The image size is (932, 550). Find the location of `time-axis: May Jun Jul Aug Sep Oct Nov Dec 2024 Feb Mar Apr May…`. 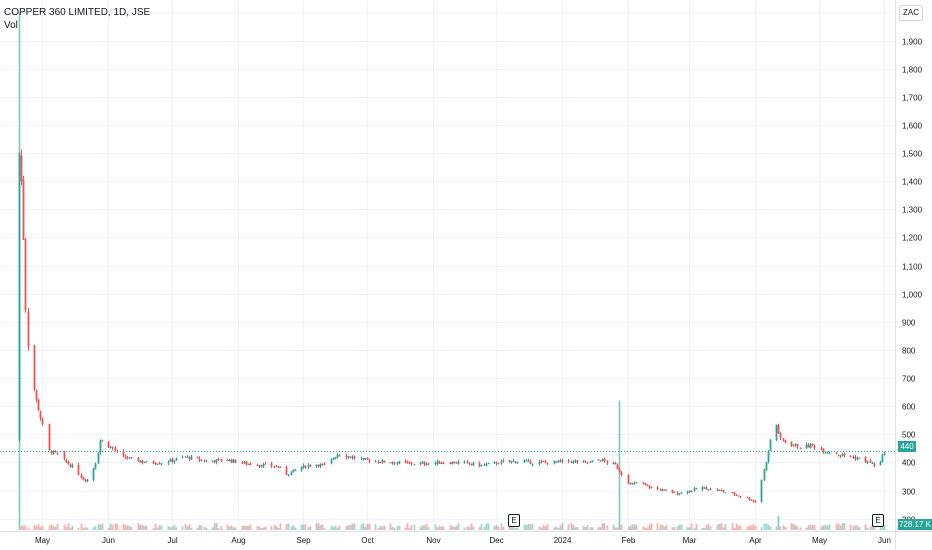

time-axis: May Jun Jul Aug Sep Oct Nov Dec 2024 Feb Mar Apr May… is located at coordinates (463, 540).